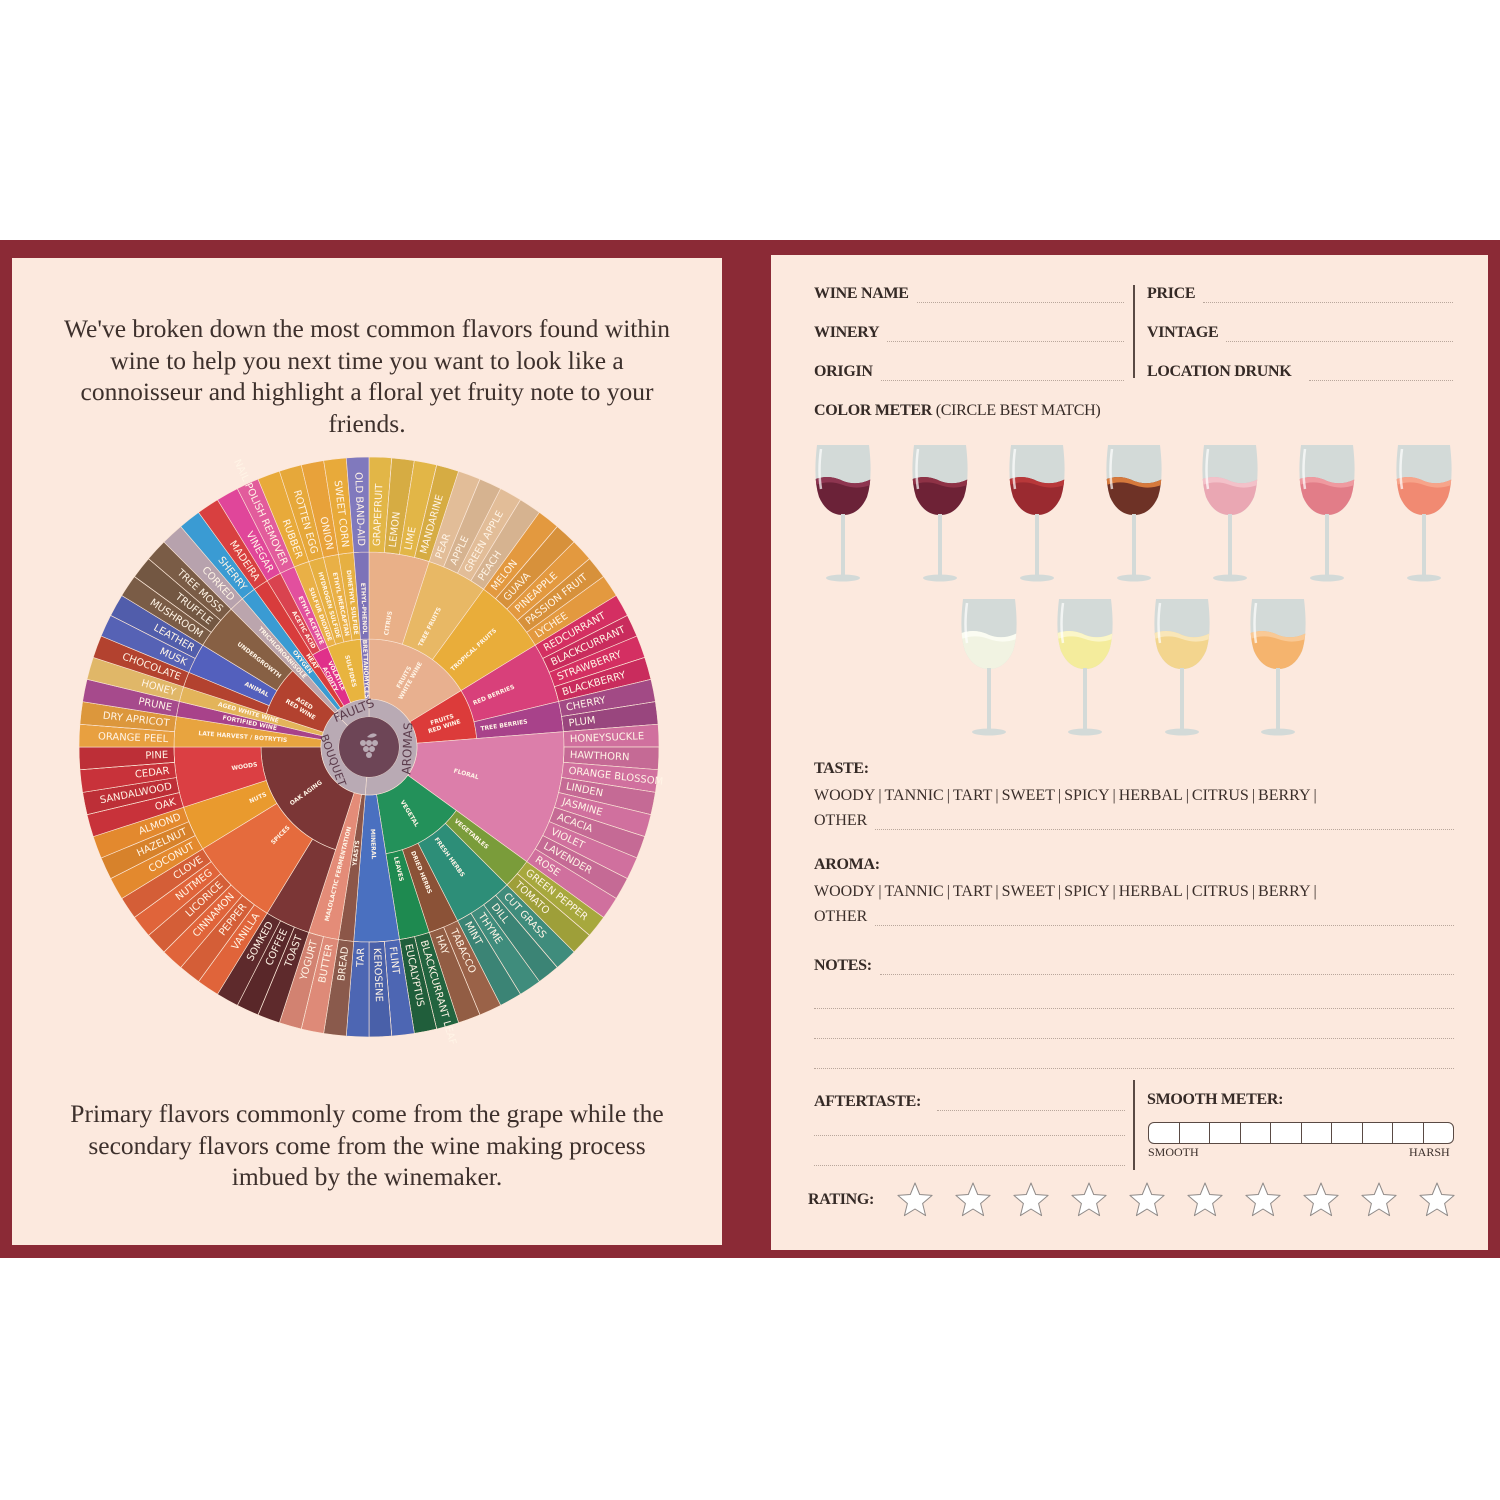 This screenshot has width=1500, height=1500. I want to click on wheel-leaf-old-band-aid, so click(357, 504).